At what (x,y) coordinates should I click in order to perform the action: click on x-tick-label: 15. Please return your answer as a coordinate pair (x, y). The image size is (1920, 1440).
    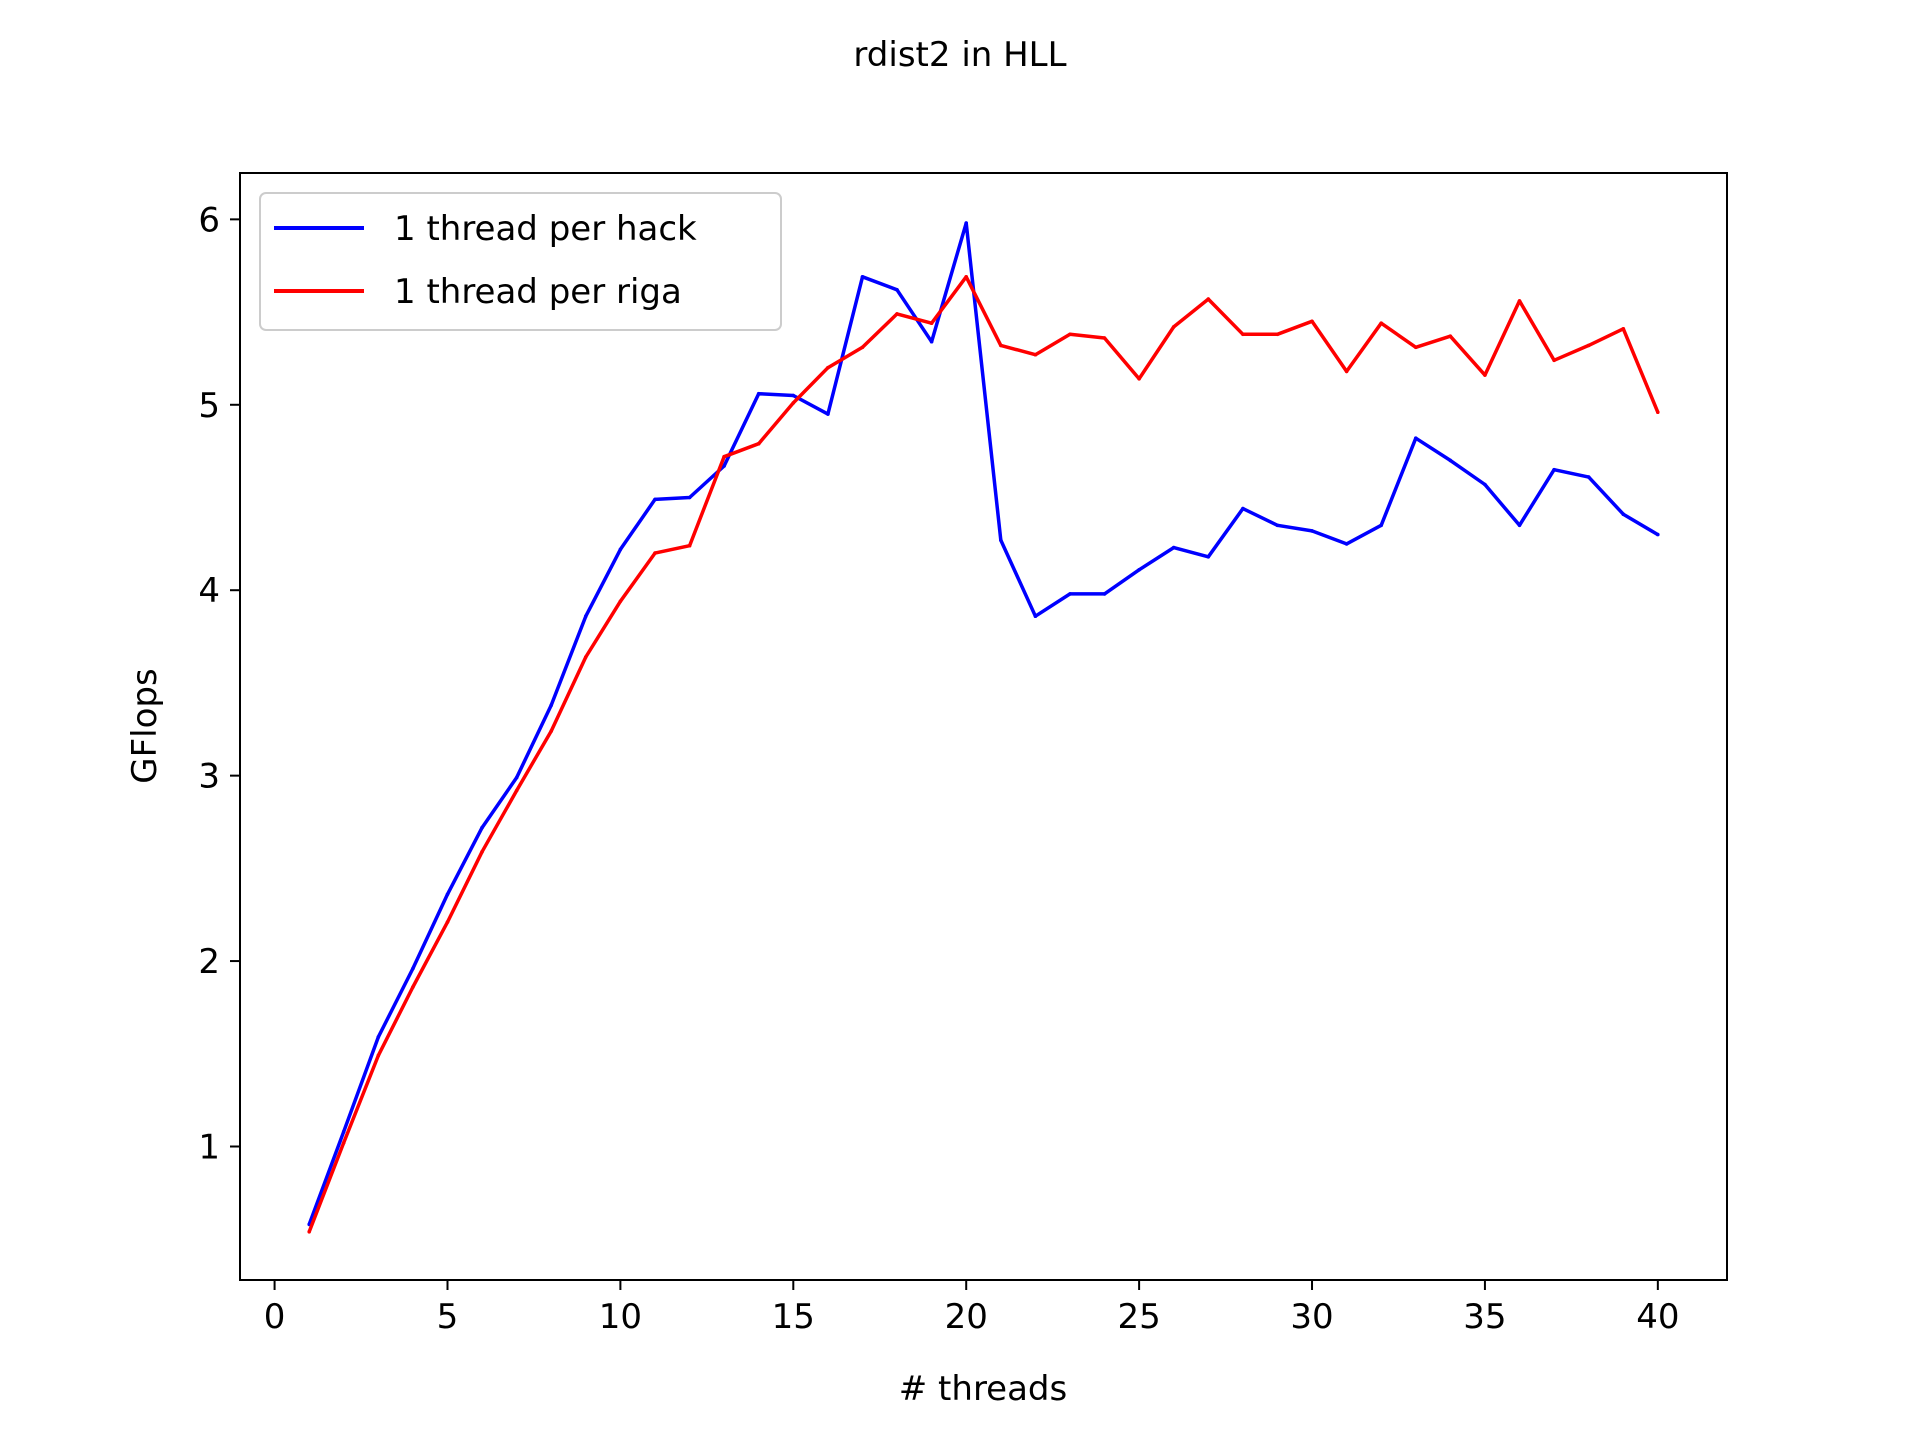
    Looking at the image, I should click on (793, 1317).